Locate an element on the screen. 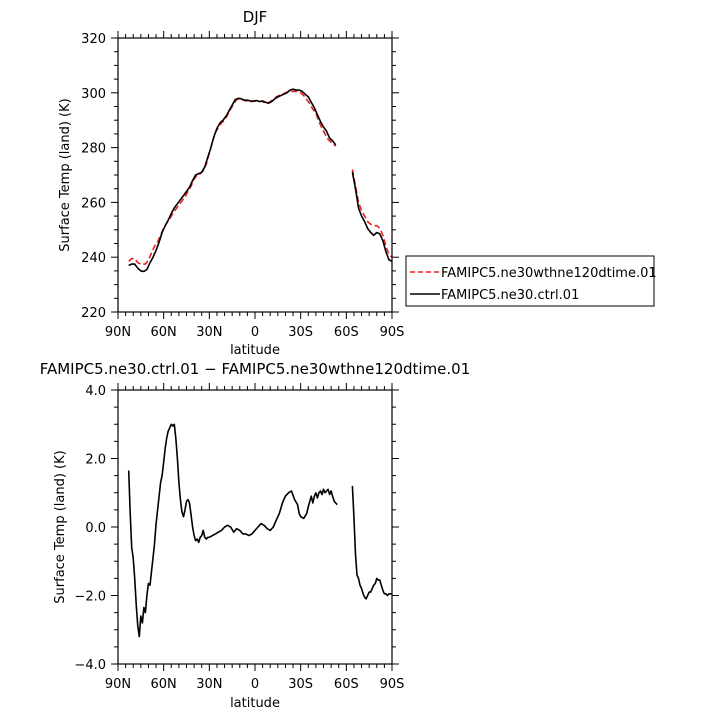 The width and height of the screenshot is (704, 716). legend-label-exp: FAMIPC5.ne30wthne120dtime.01 is located at coordinates (549, 273).